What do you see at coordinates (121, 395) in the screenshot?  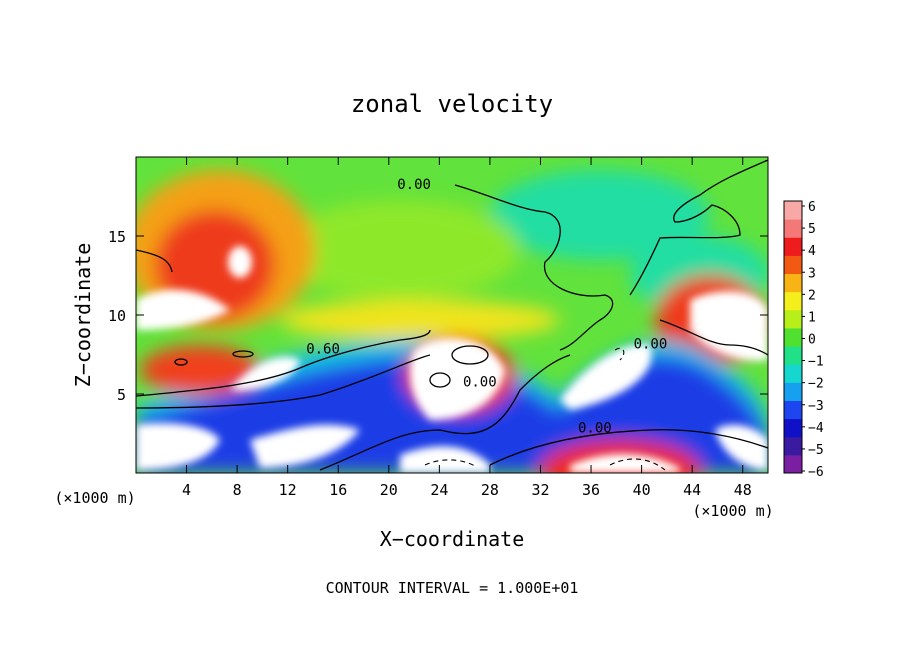 I see `y-tick-label: 5` at bounding box center [121, 395].